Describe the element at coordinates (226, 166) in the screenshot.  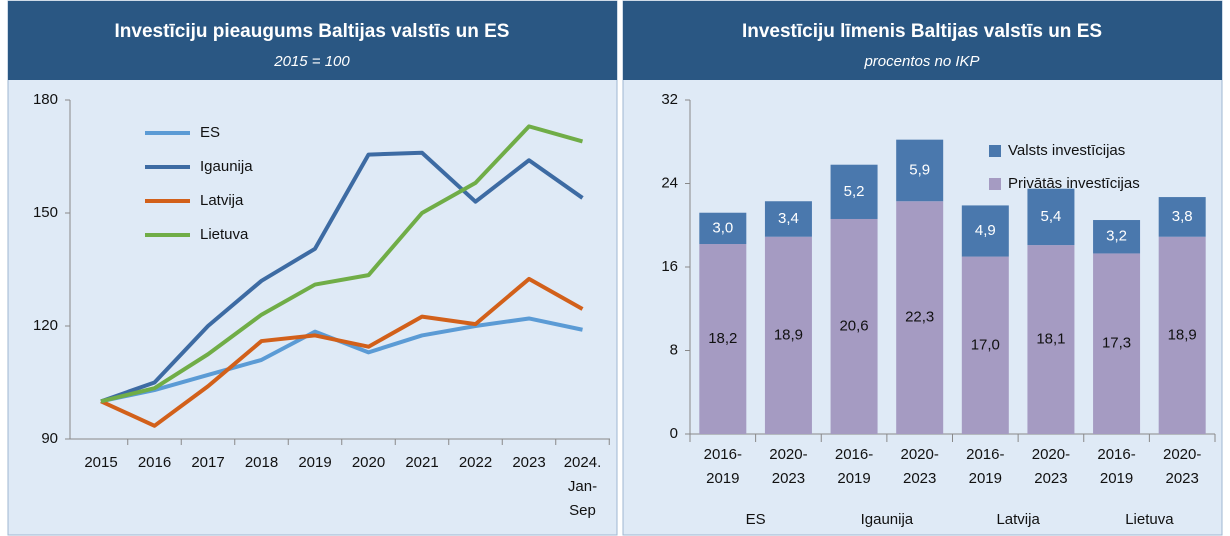
I see `legend-label: Igaunija` at that location.